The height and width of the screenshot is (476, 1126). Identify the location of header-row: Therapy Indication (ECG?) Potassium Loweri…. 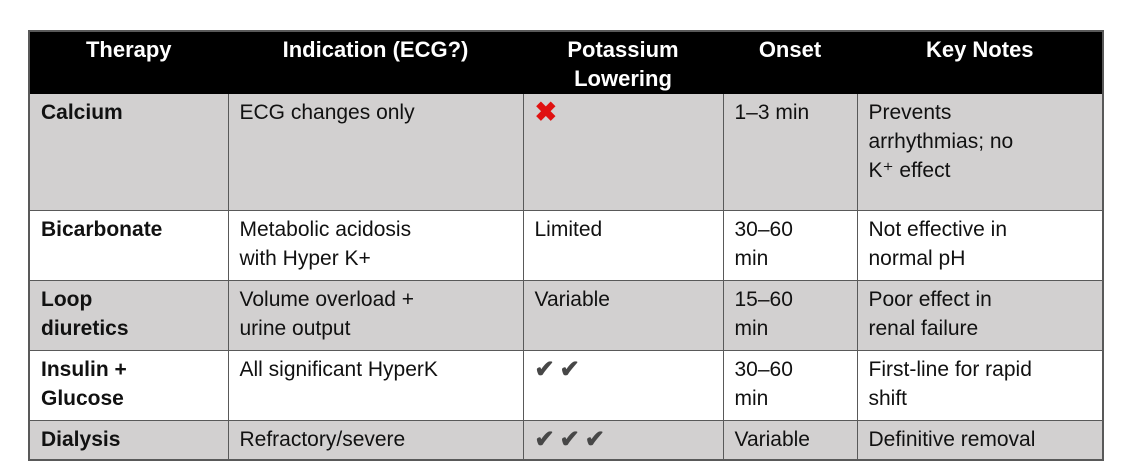
(566, 62).